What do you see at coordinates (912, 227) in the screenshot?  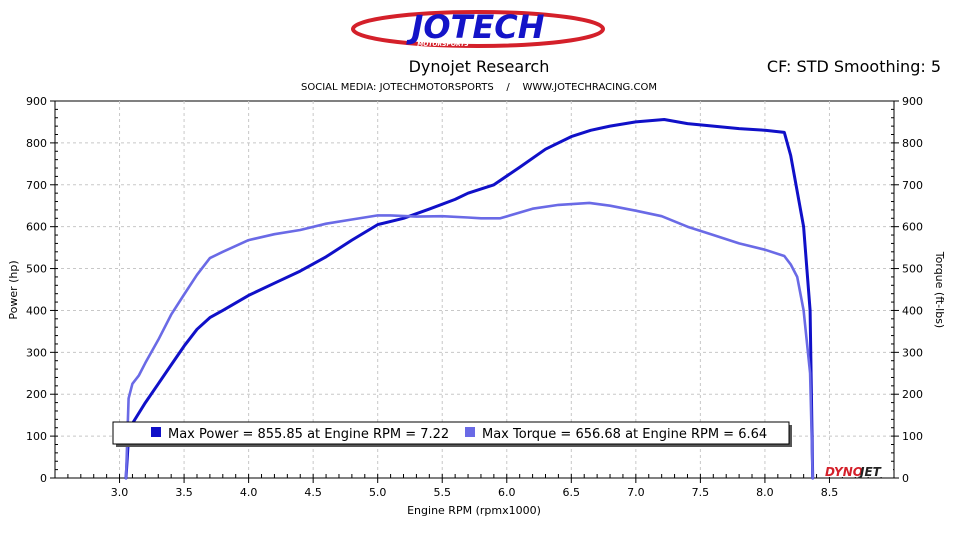 I see `y-tick-label-right: 600` at bounding box center [912, 227].